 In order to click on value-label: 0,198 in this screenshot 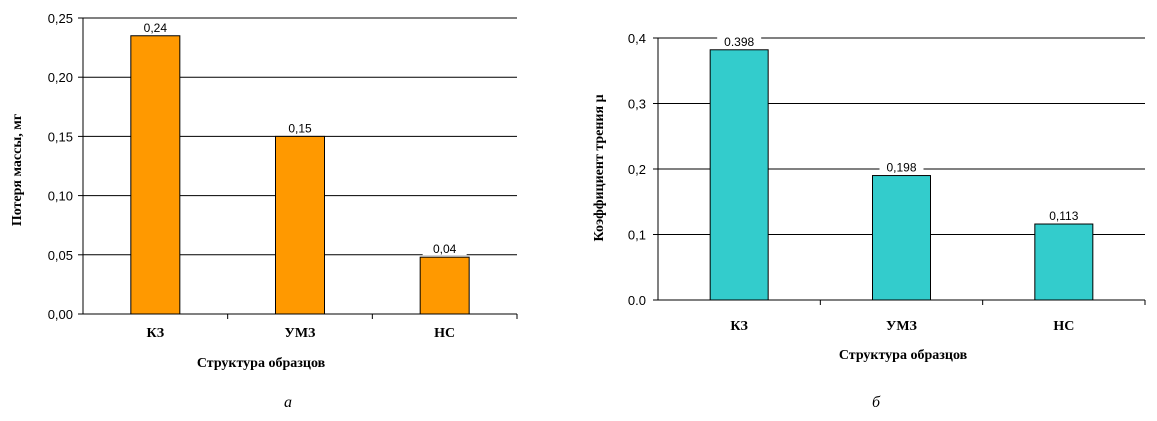, I will do `click(901, 168)`.